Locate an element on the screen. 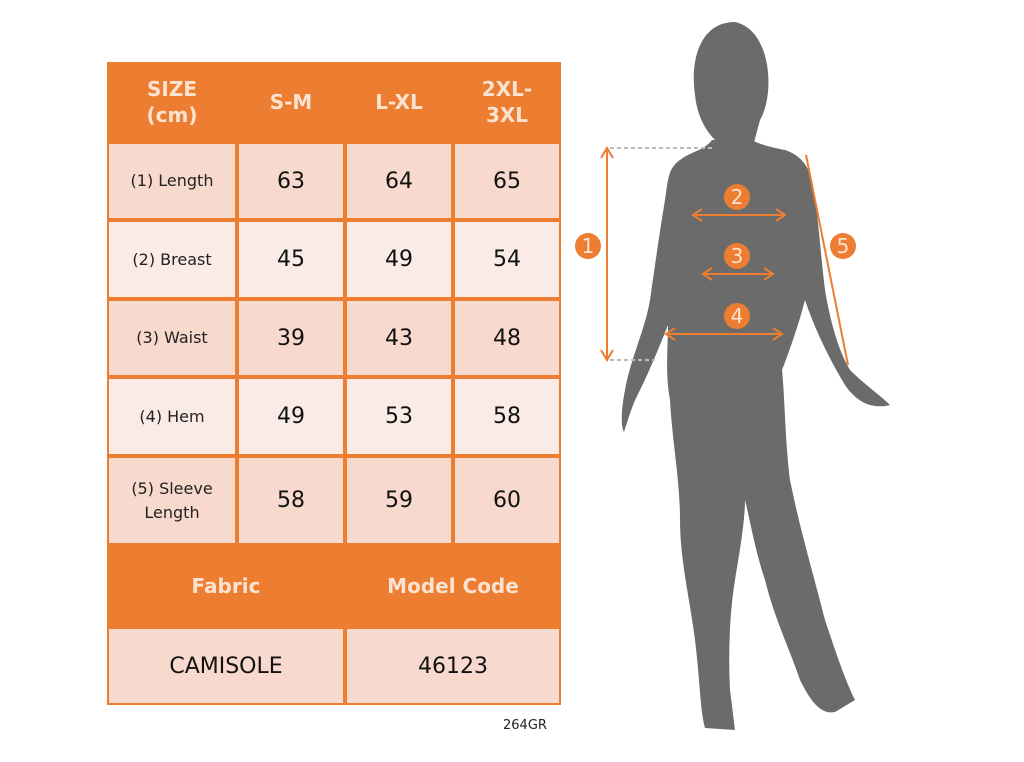 This screenshot has width=1024, height=762. header-cell: 2XL- 3XL is located at coordinates (507, 102).